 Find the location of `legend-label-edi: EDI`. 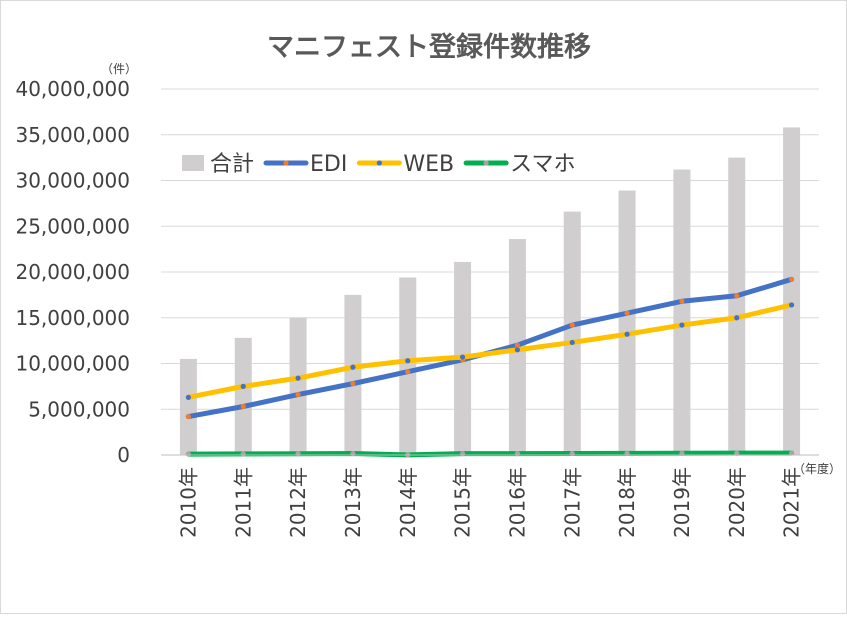

legend-label-edi: EDI is located at coordinates (328, 164).